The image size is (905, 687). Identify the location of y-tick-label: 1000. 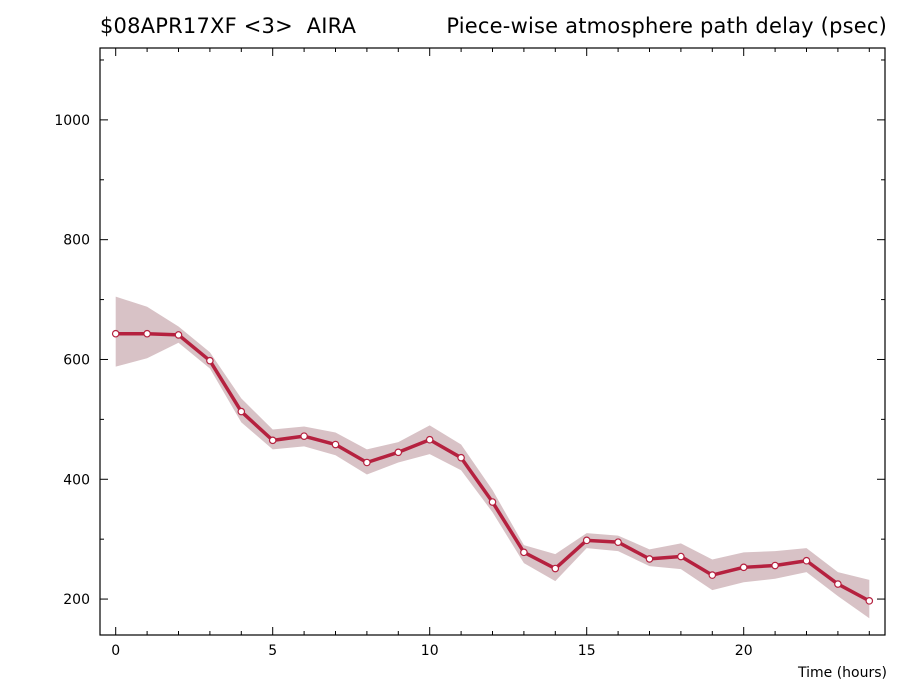
(72, 121).